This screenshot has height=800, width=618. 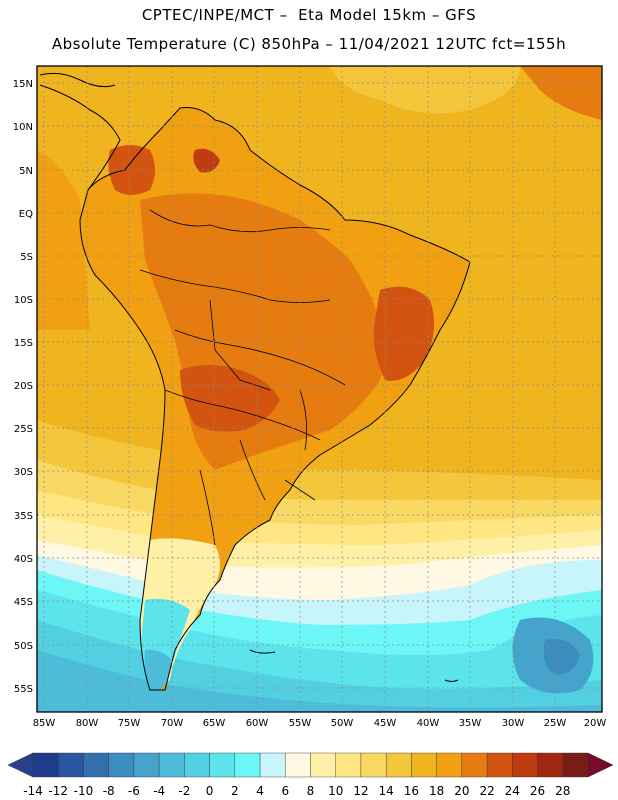 I want to click on colorbar-label: -4, so click(x=159, y=791).